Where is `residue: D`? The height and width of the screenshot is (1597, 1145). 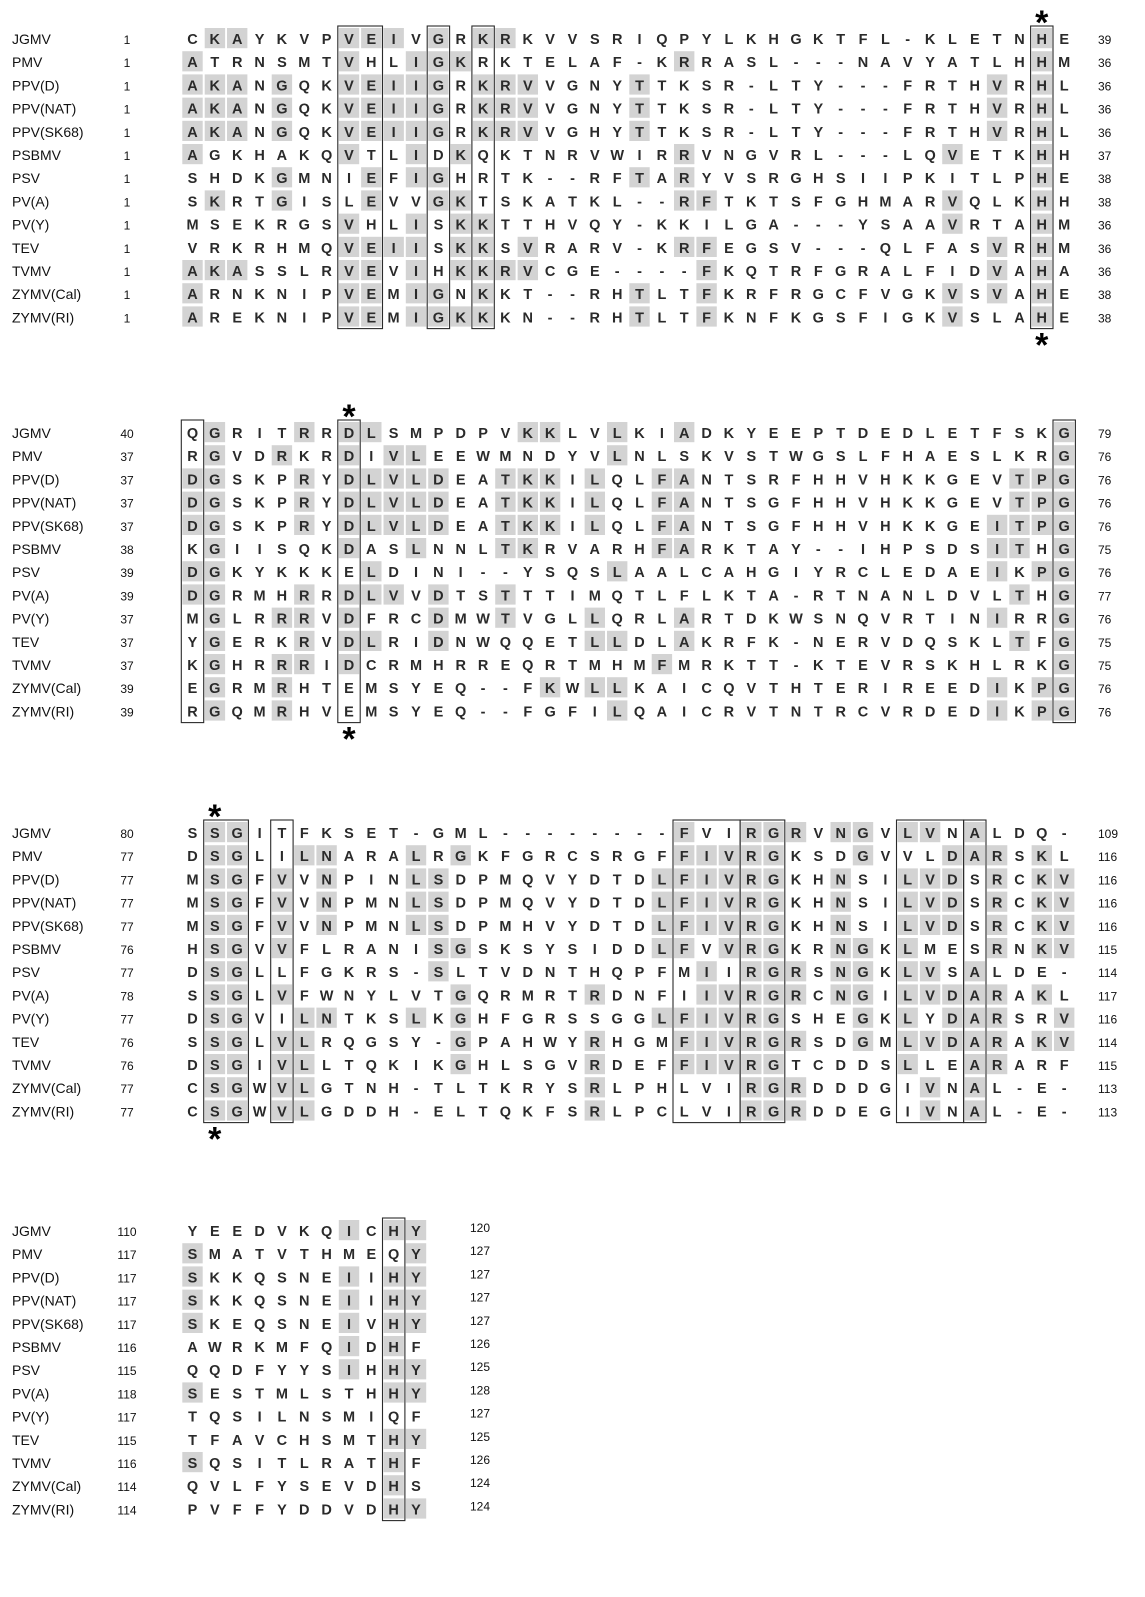 residue: D is located at coordinates (907, 643).